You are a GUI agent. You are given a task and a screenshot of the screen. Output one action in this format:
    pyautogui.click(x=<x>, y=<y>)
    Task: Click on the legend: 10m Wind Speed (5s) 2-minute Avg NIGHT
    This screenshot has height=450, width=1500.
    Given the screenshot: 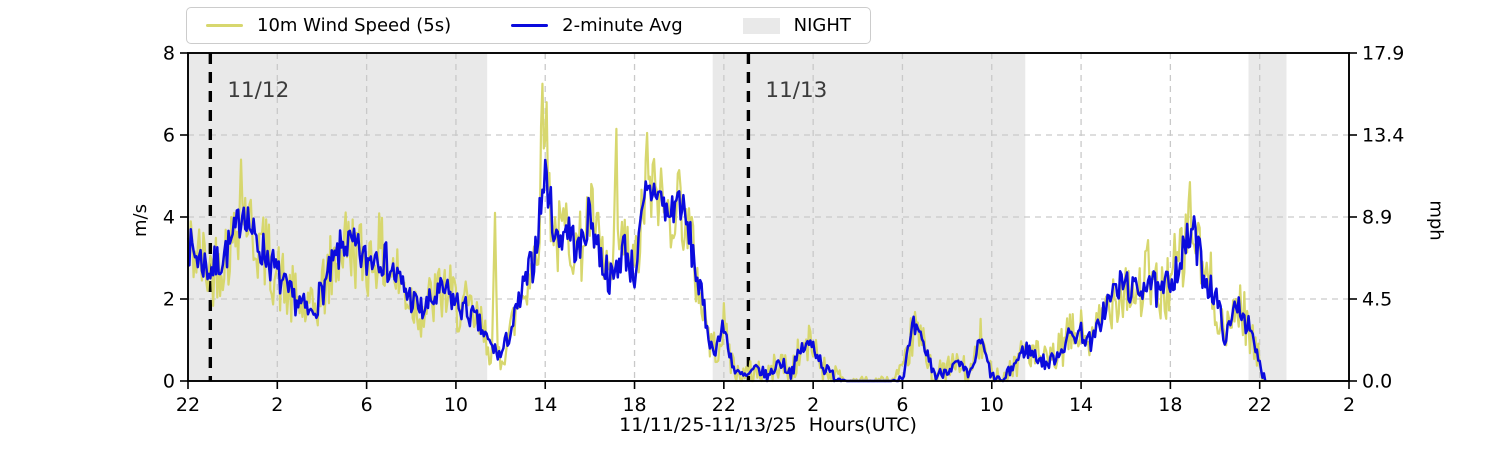 What is the action you would take?
    pyautogui.click(x=528, y=25)
    